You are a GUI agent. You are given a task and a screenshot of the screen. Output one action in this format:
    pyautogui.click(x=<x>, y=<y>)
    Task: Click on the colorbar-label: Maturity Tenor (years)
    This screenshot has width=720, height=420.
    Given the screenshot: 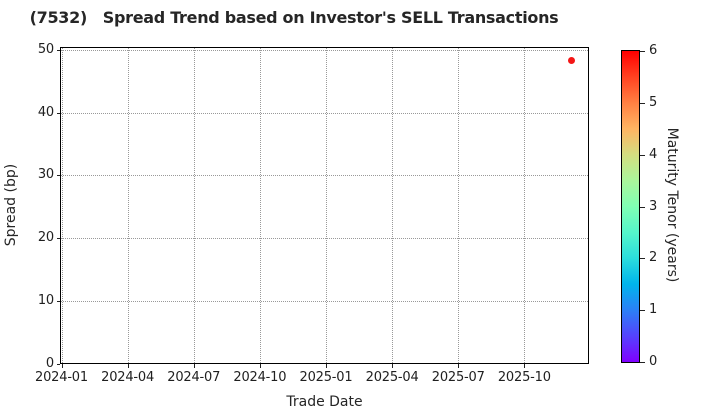 What is the action you would take?
    pyautogui.click(x=672, y=205)
    